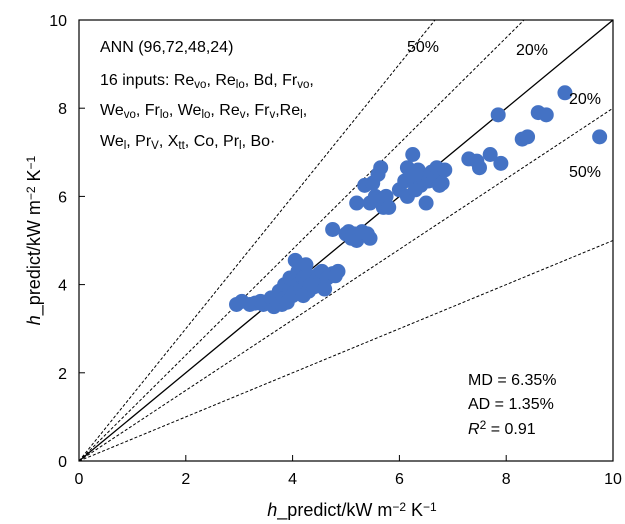 The height and width of the screenshot is (524, 625). I want to click on ad-stat: AD = 1.35%, so click(511, 404).